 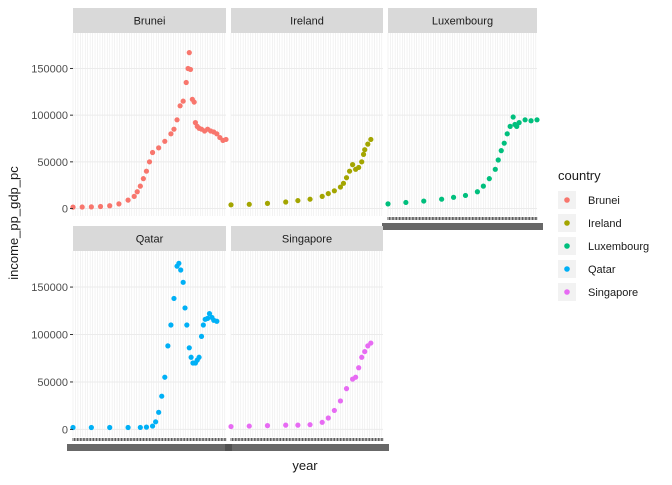 What do you see at coordinates (52, 163) in the screenshot?
I see `y-tick-label: 50000` at bounding box center [52, 163].